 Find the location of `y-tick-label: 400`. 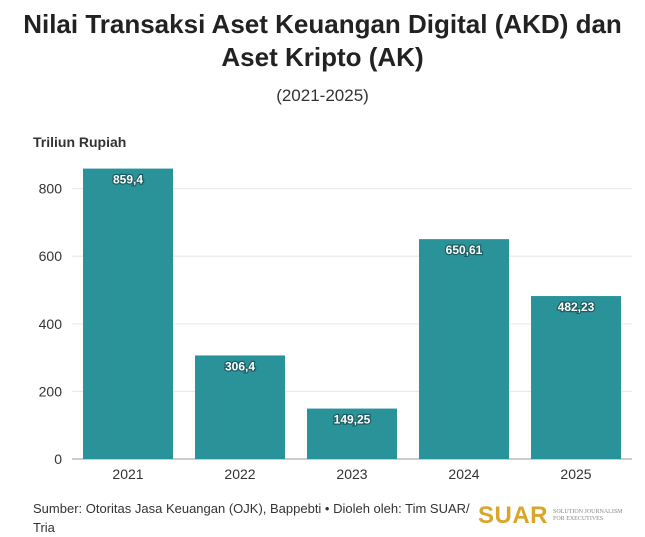

y-tick-label: 400 is located at coordinates (51, 324).